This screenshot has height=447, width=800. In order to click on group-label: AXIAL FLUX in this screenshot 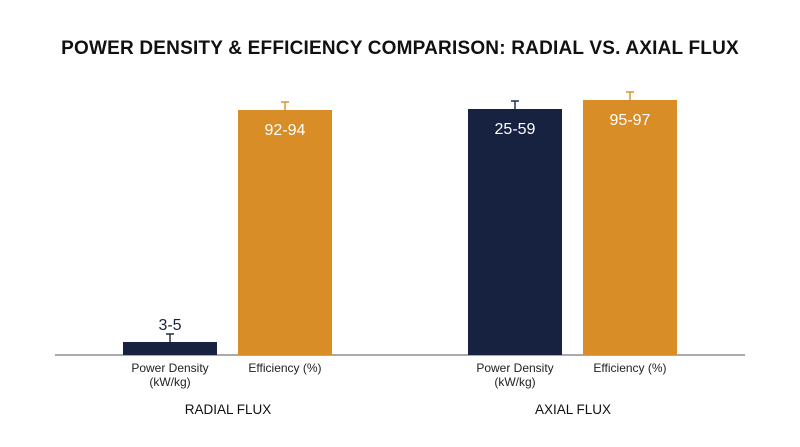, I will do `click(573, 409)`.